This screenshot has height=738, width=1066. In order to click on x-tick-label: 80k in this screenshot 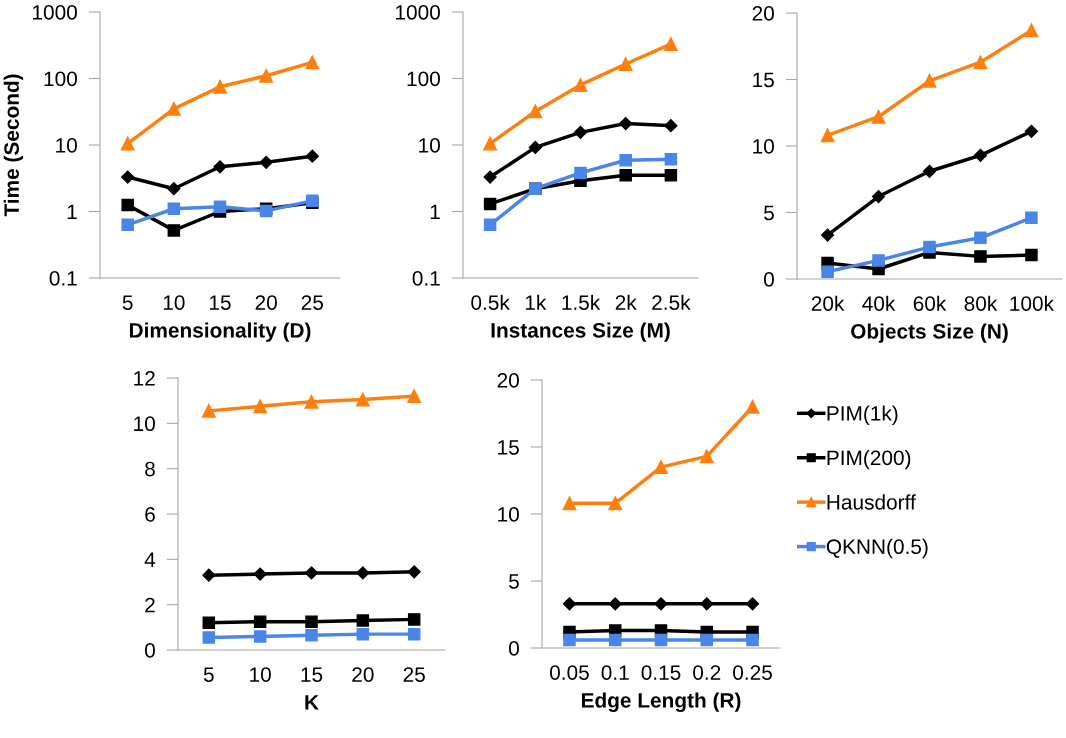, I will do `click(981, 303)`.